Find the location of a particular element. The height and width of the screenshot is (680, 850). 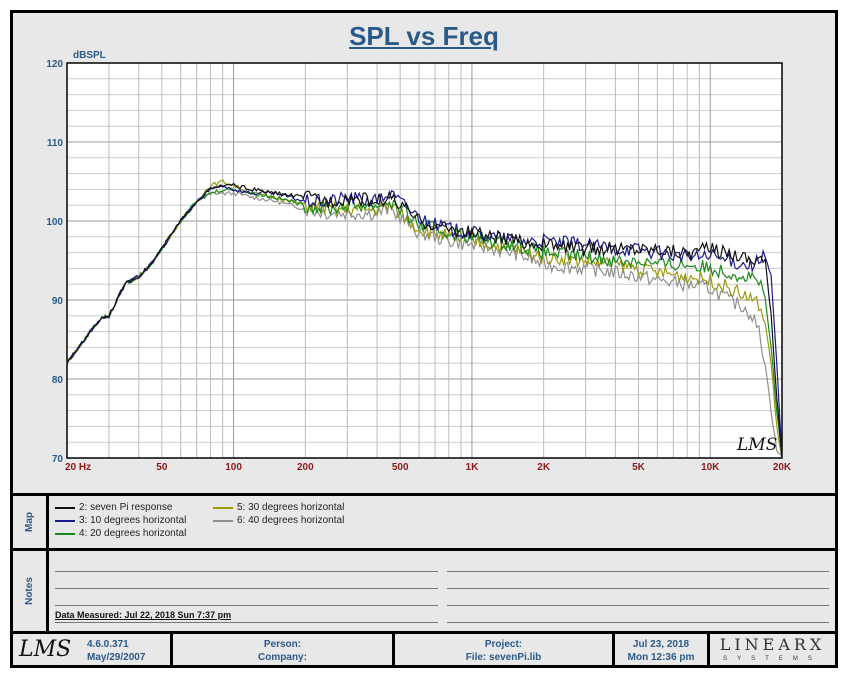

y-tick-label: 80 is located at coordinates (58, 380).